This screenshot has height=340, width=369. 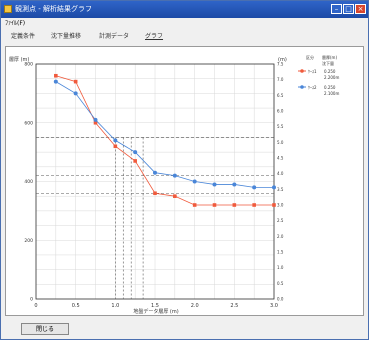 What do you see at coordinates (45, 329) in the screenshot?
I see `close-dialog-button: 閉じる` at bounding box center [45, 329].